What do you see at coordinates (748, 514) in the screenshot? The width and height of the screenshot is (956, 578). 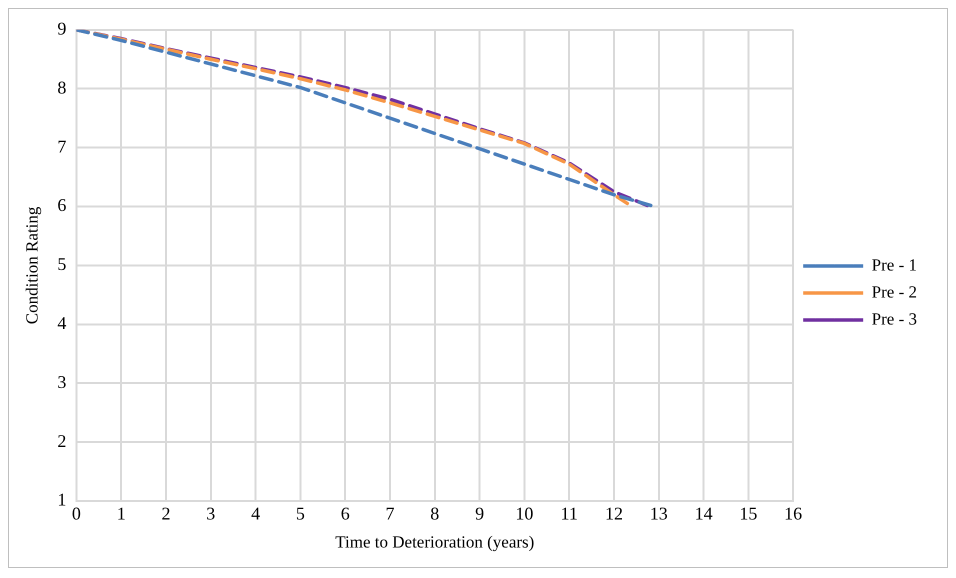 I see `x-tick-label: 15` at bounding box center [748, 514].